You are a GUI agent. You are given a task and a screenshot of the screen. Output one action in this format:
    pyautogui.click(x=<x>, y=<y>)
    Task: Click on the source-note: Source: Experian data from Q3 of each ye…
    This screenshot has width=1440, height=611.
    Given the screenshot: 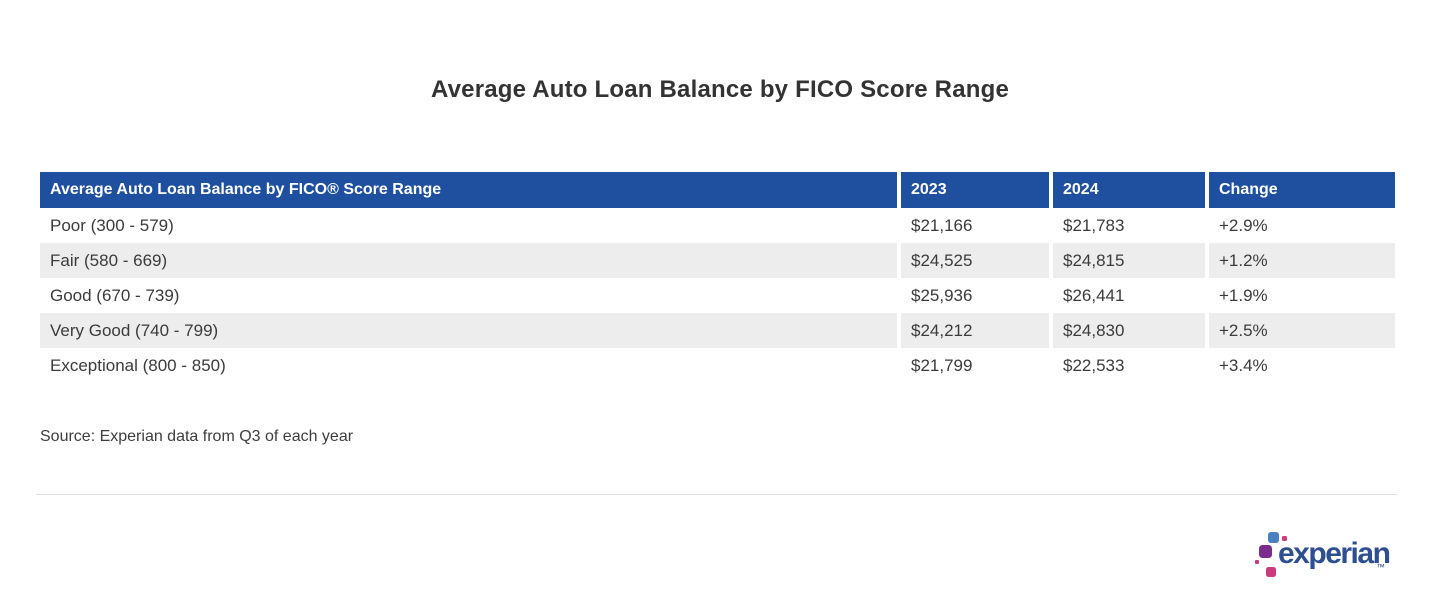 What is the action you would take?
    pyautogui.click(x=197, y=436)
    